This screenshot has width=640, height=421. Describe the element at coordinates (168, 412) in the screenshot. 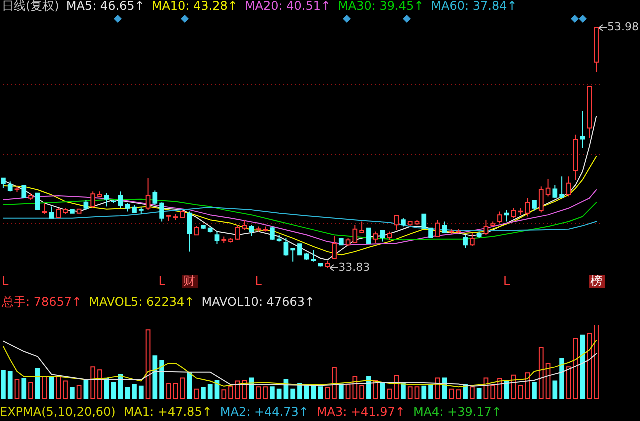

I see `text: MA1: +47.85↑` at that location.